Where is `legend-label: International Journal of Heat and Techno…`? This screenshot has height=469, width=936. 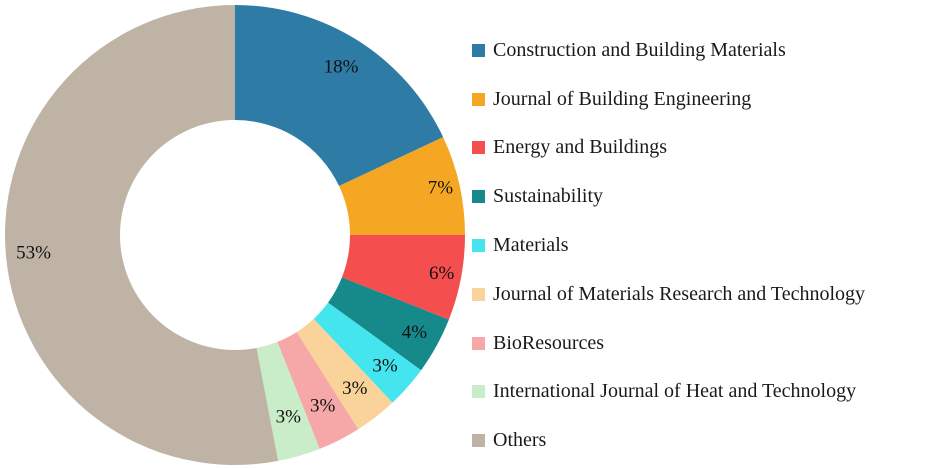
legend-label: International Journal of Heat and Techno… is located at coordinates (675, 391).